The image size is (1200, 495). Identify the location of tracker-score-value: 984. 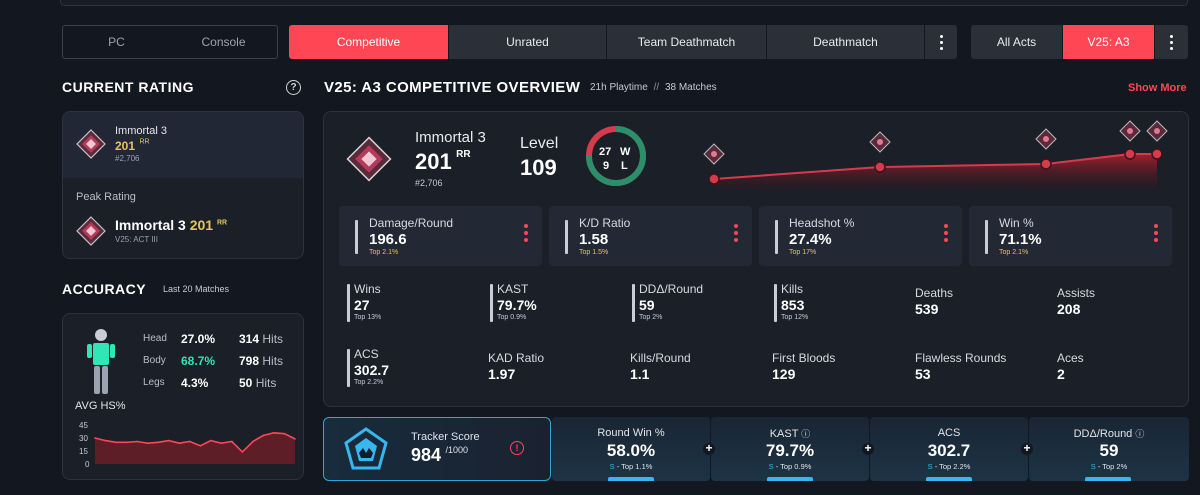
(426, 455).